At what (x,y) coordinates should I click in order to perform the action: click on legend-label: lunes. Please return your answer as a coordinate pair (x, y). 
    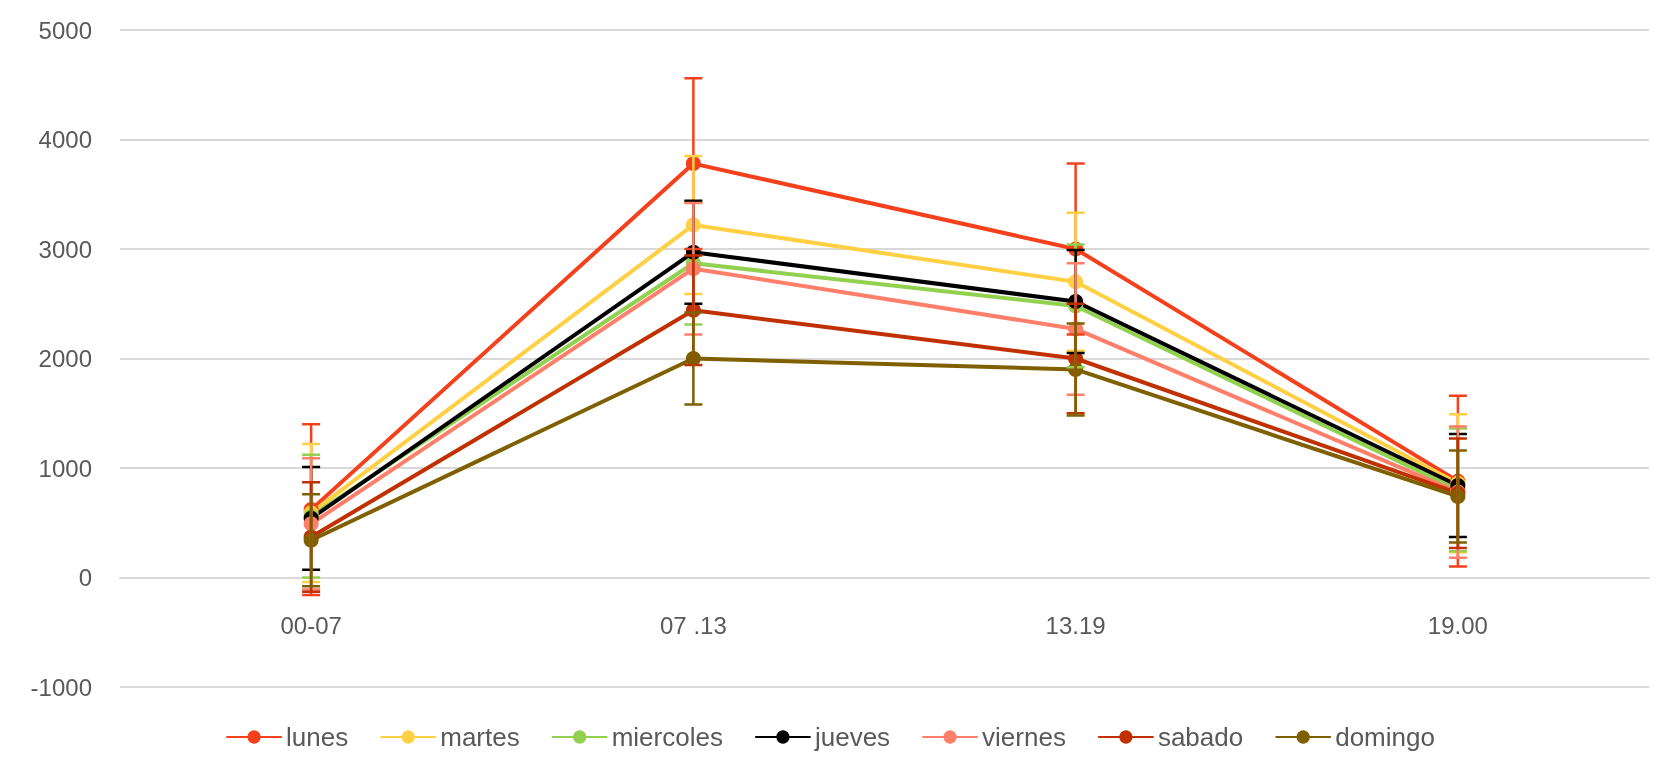
    Looking at the image, I should click on (317, 737).